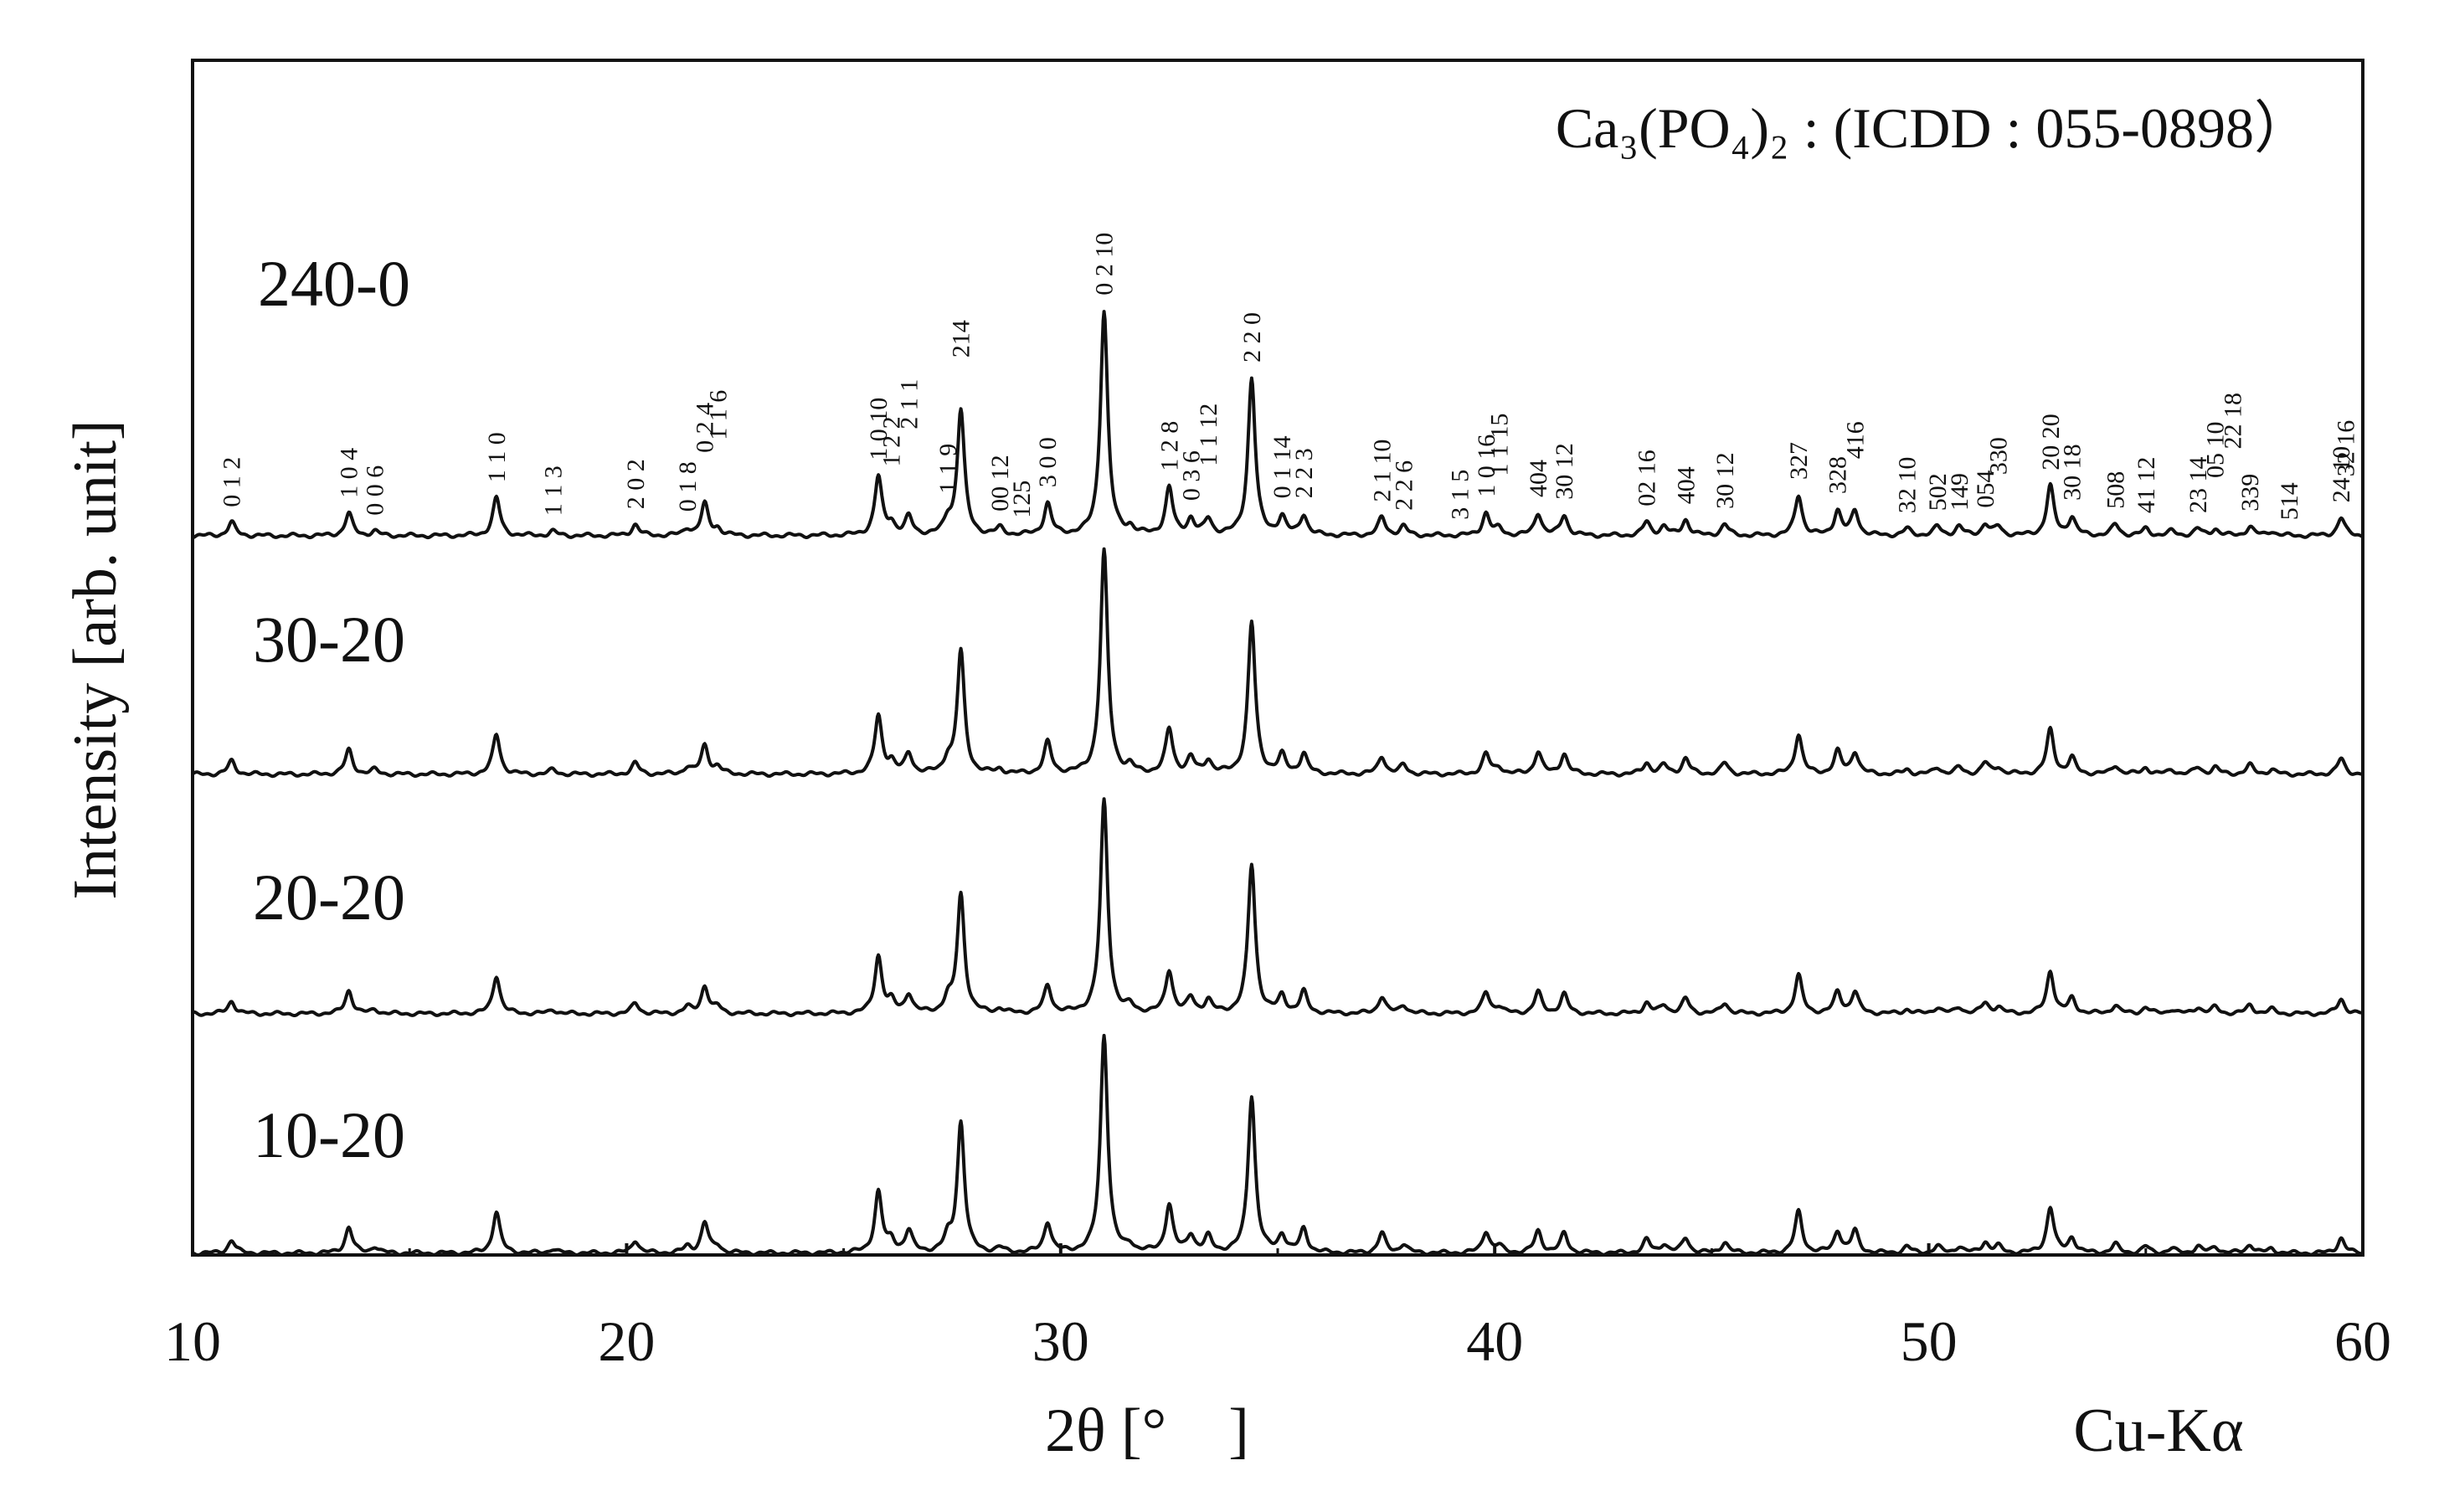 This screenshot has height=1512, width=2439. Describe the element at coordinates (948, 469) in the screenshot. I see `hkl-label: 1 1 9` at that location.